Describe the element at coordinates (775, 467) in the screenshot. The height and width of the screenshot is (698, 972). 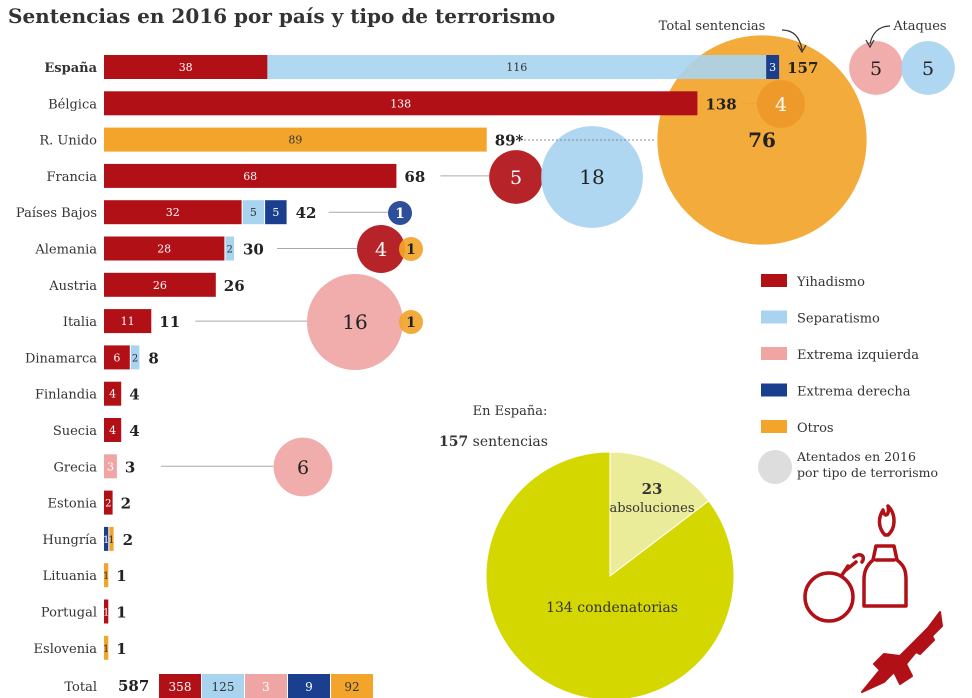
I see `legend-attack-swatch` at that location.